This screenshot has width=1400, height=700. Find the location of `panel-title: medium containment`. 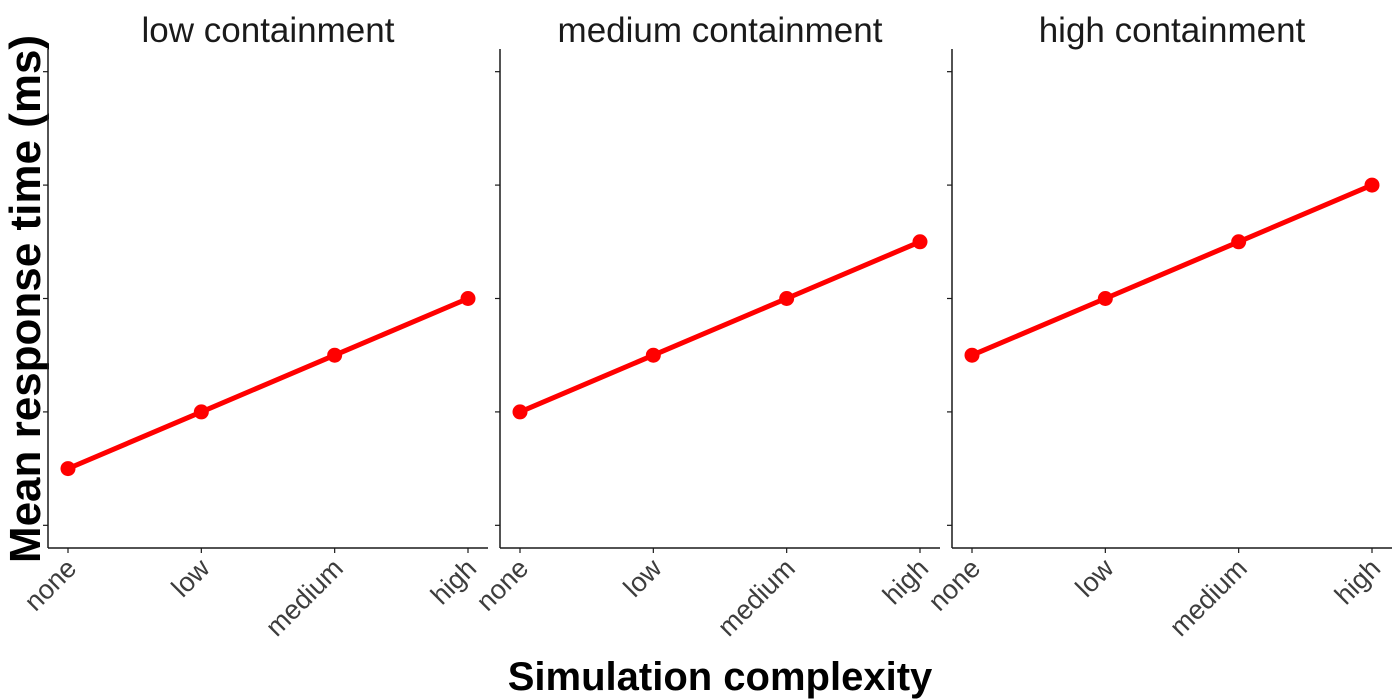

panel-title: medium containment is located at coordinates (720, 30).